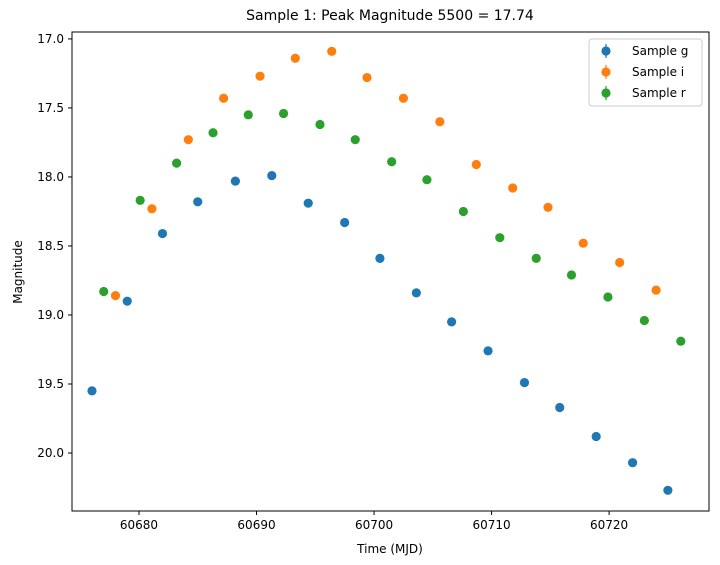  What do you see at coordinates (139, 525) in the screenshot?
I see `x-tick-label: 60680` at bounding box center [139, 525].